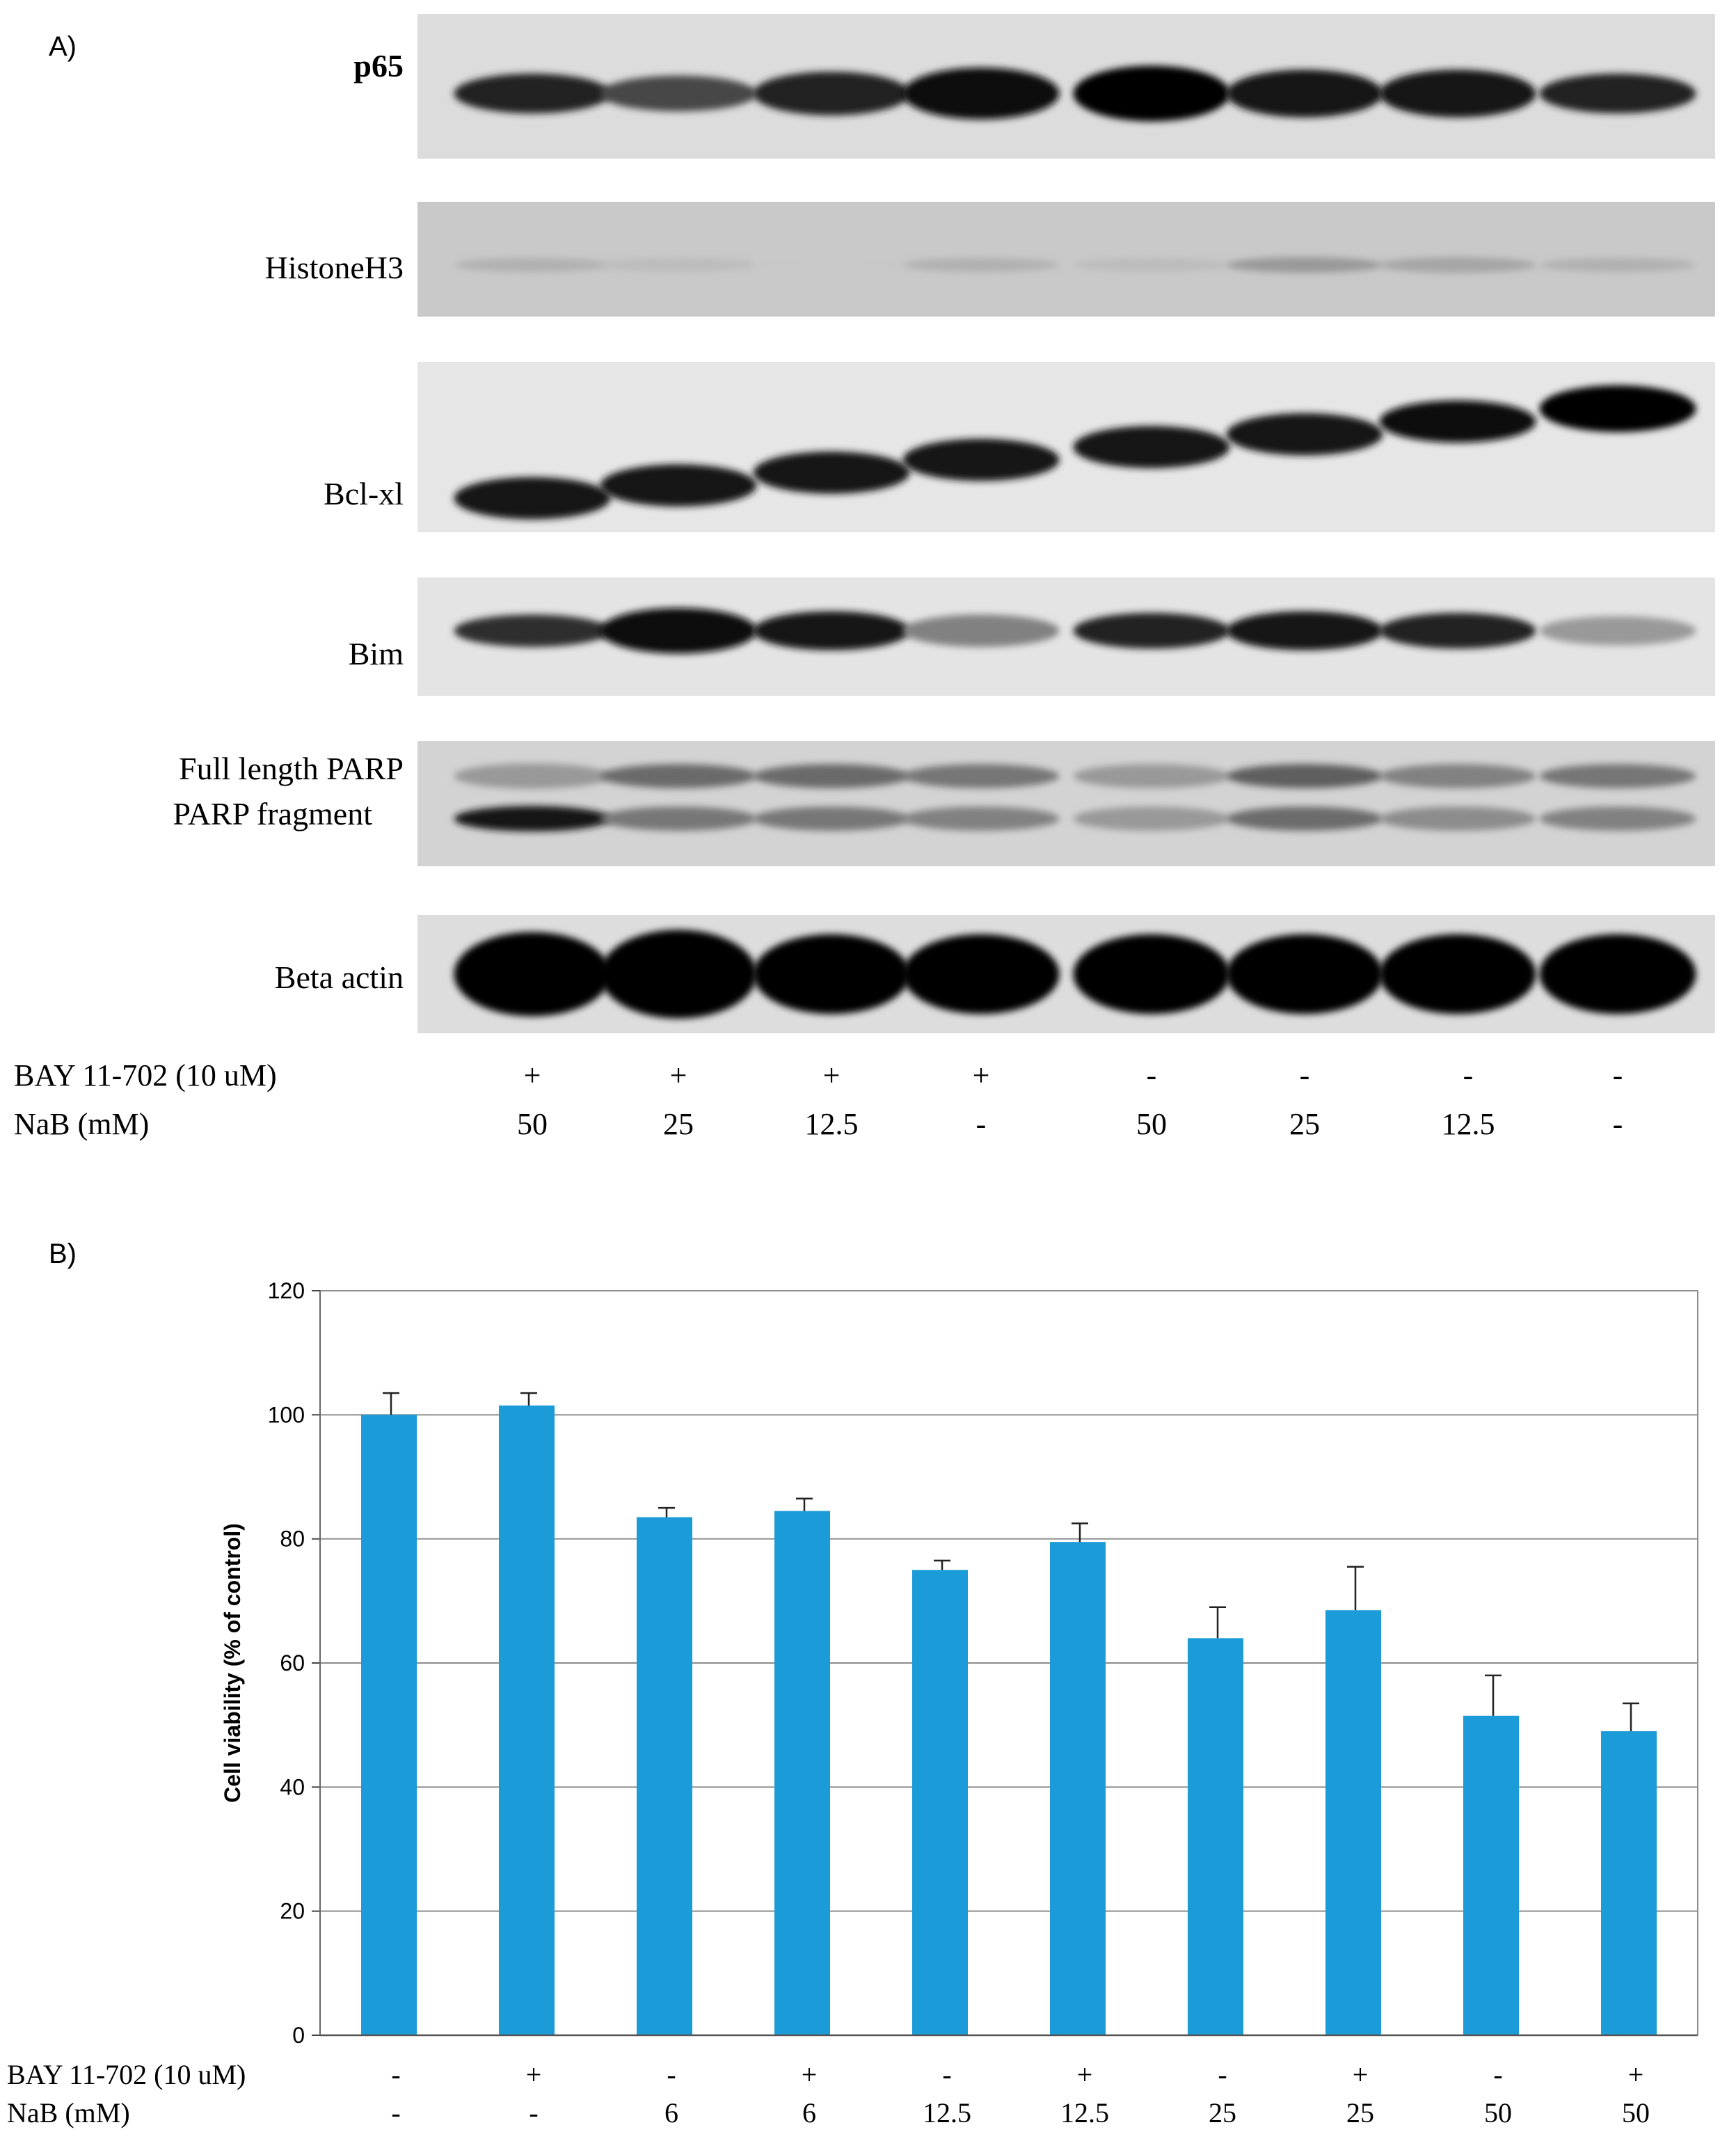  I want to click on blot-label: p65, so click(379, 65).